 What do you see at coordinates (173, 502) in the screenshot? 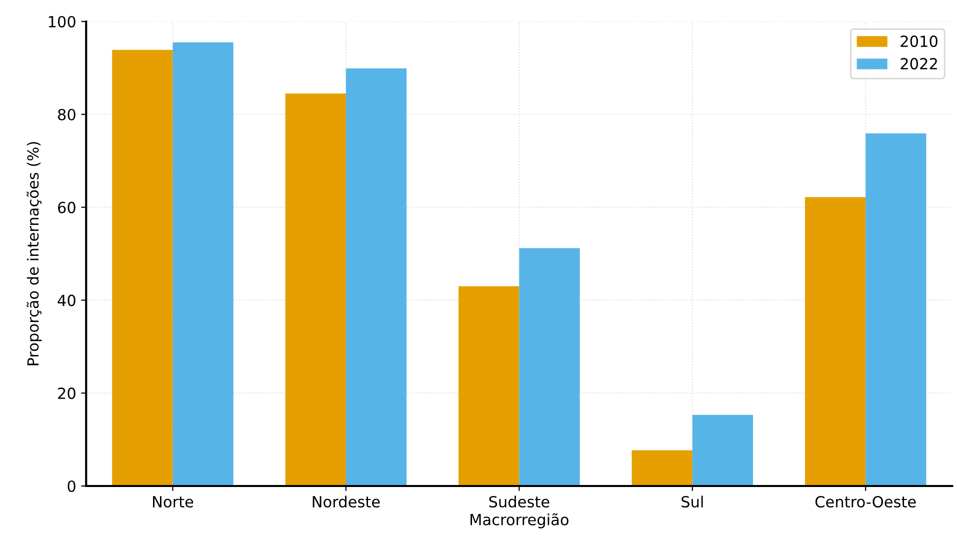
I see `x-tick-label: Norte` at bounding box center [173, 502].